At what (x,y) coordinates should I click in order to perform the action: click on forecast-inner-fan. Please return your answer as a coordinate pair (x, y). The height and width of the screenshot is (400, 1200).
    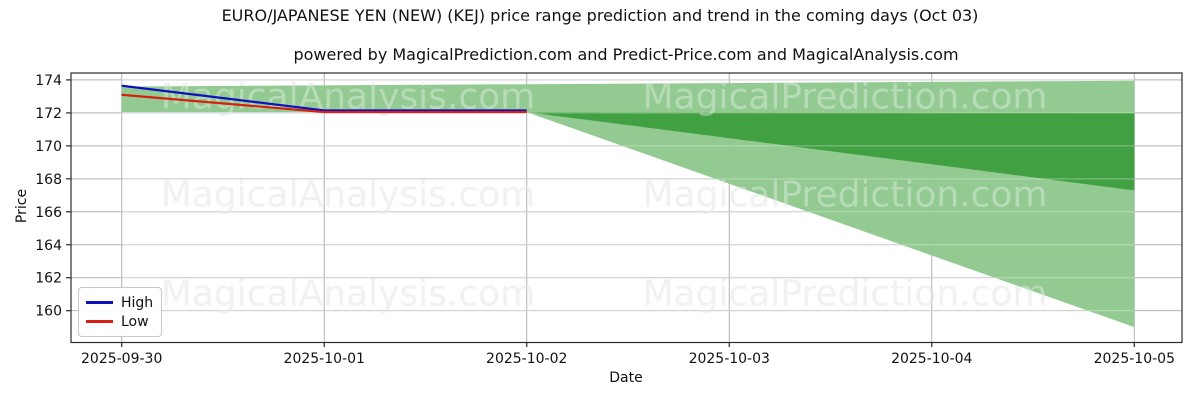
    Looking at the image, I should click on (830, 151).